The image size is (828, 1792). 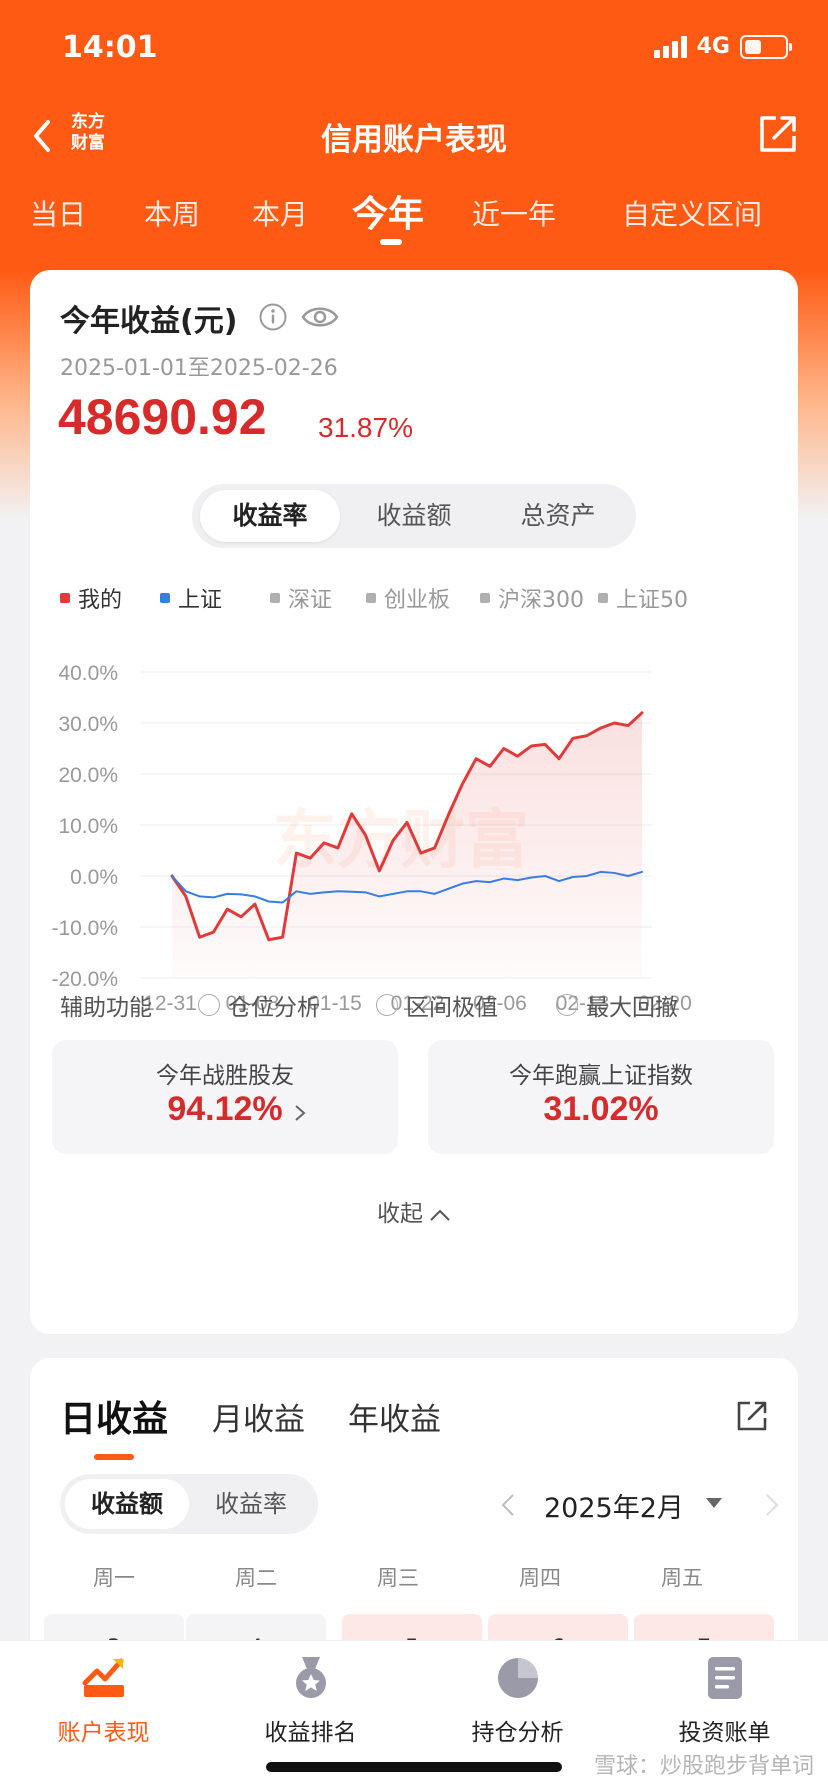 I want to click on tab-total-assets: 总资产, so click(x=558, y=515).